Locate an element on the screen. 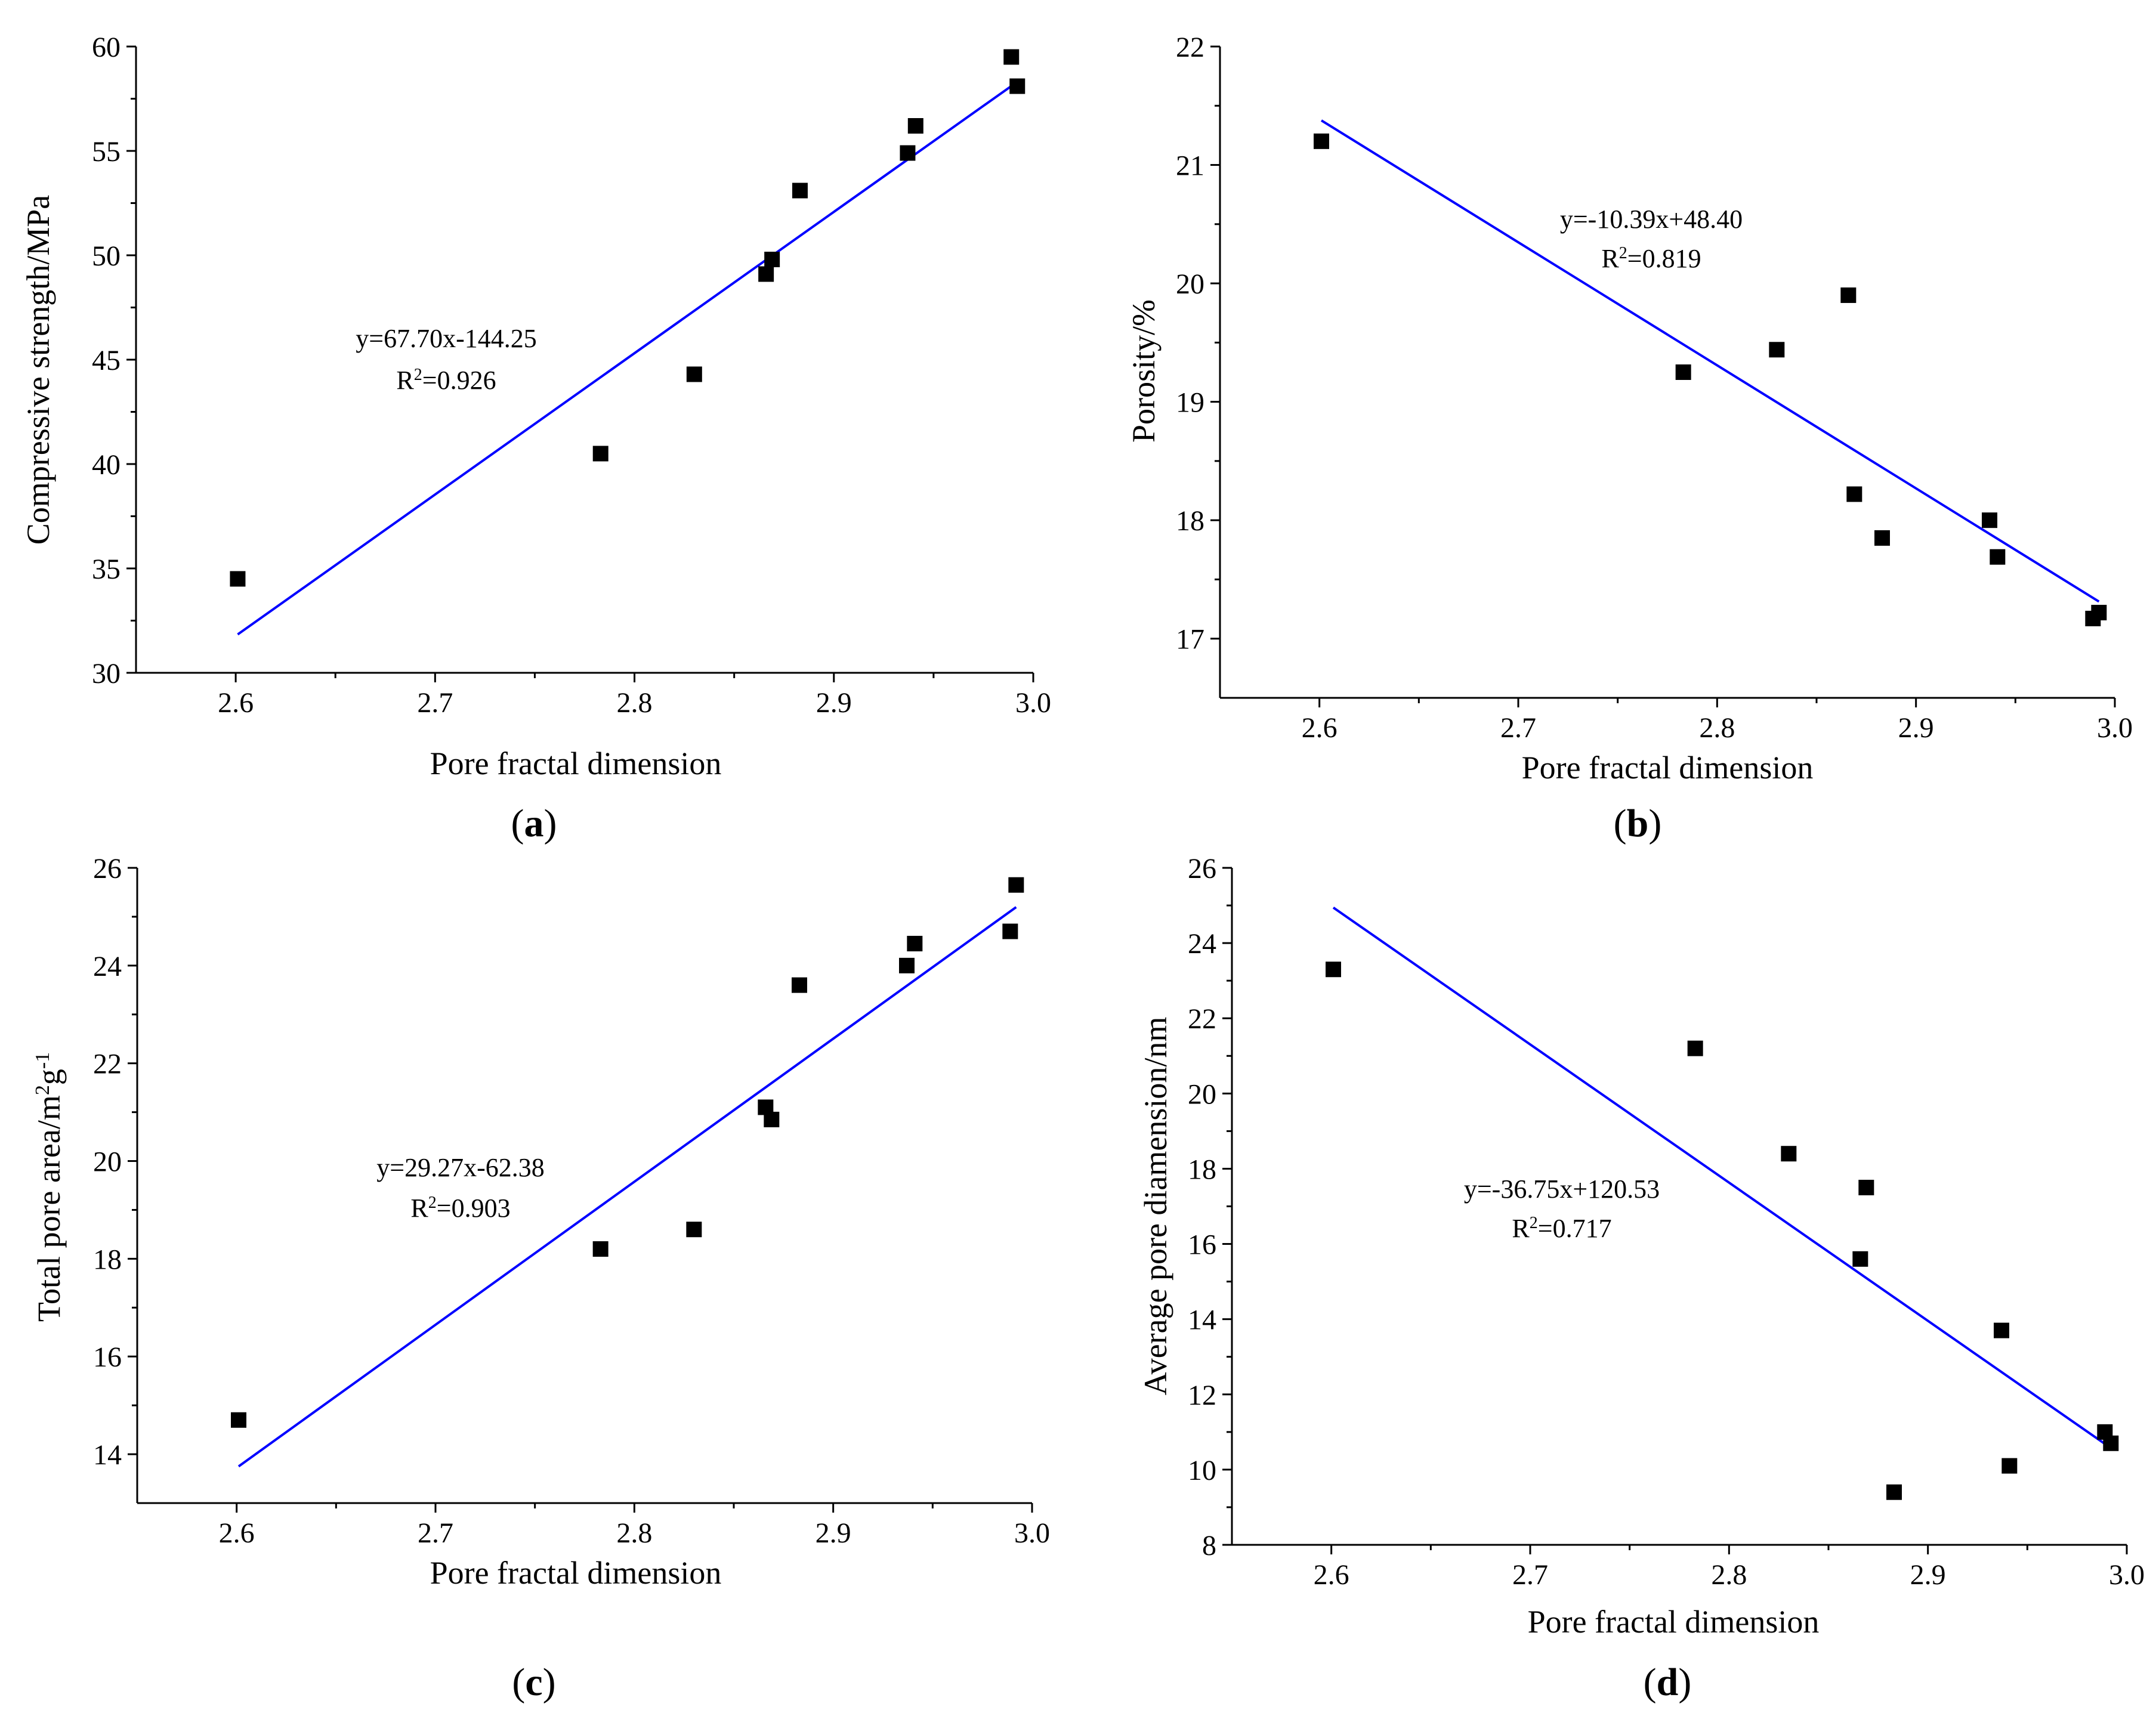  y-axis-title-main: Total pore area/m is located at coordinates (49, 1208).